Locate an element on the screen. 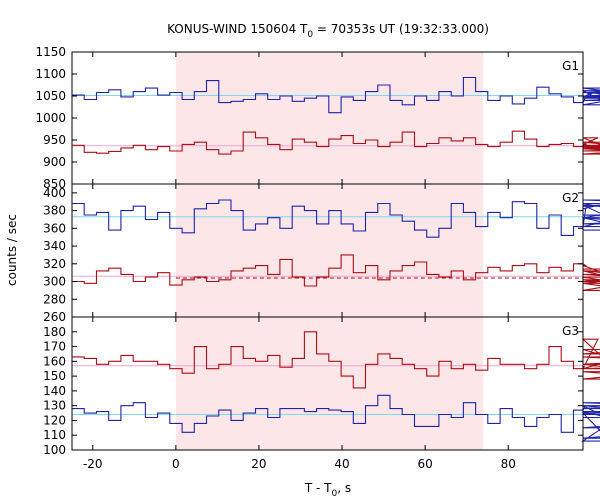 This screenshot has width=600, height=500. g2-ytick-label: 320 is located at coordinates (54, 264).